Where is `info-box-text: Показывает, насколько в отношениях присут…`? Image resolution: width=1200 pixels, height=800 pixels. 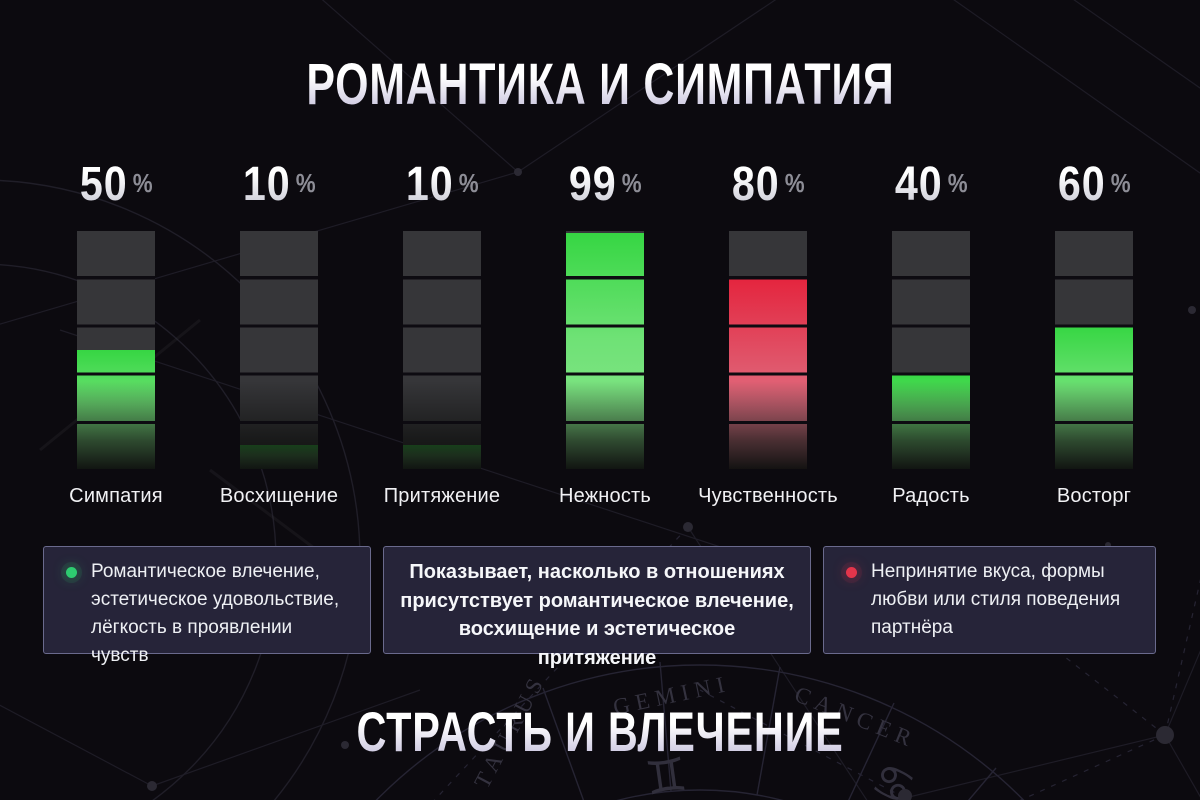 info-box-text: Показывает, насколько в отношениях присут… is located at coordinates (597, 615).